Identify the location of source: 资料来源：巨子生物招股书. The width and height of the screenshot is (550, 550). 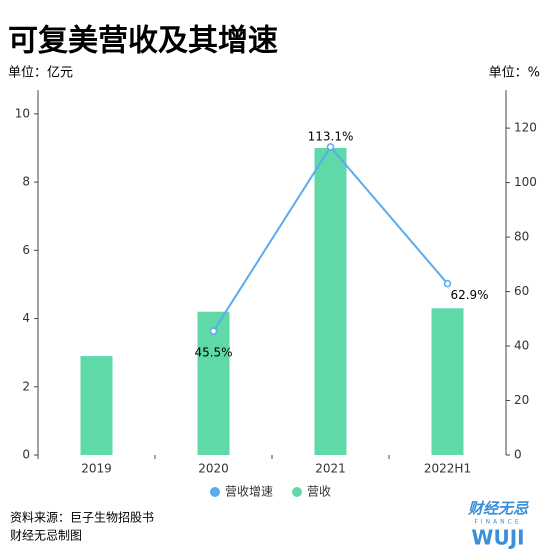
(82, 518).